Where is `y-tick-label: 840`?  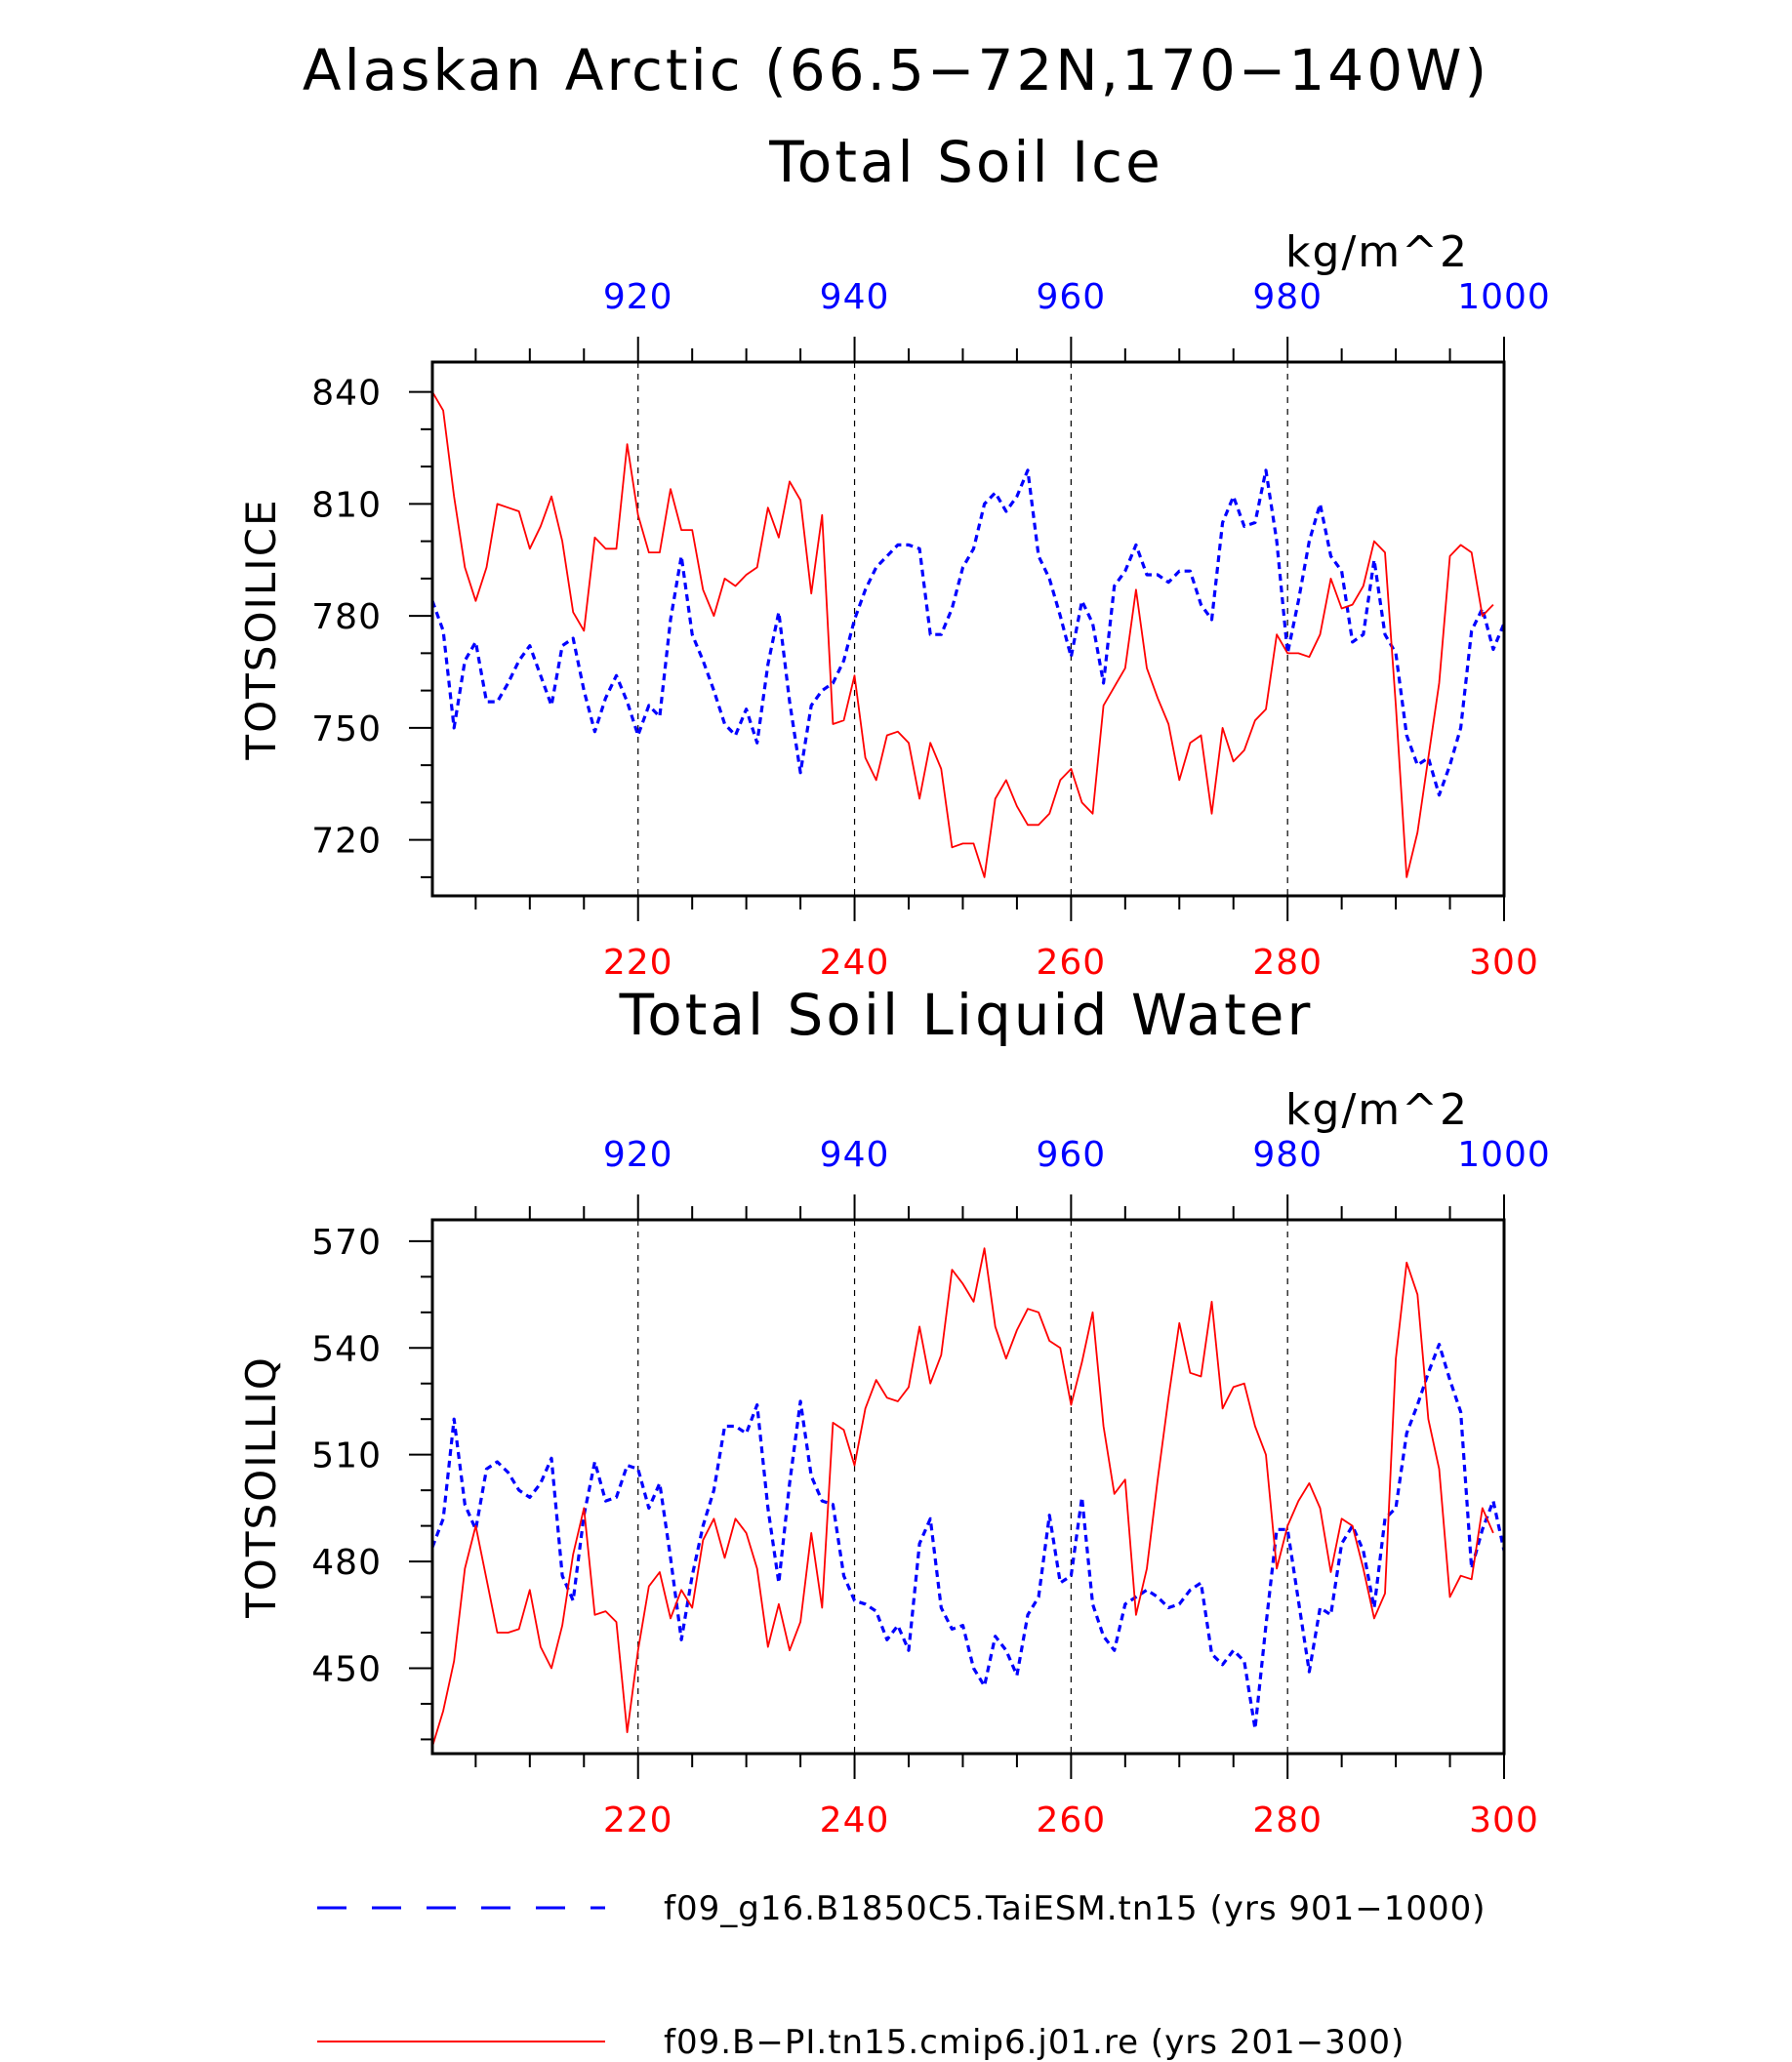 y-tick-label: 840 is located at coordinates (346, 394).